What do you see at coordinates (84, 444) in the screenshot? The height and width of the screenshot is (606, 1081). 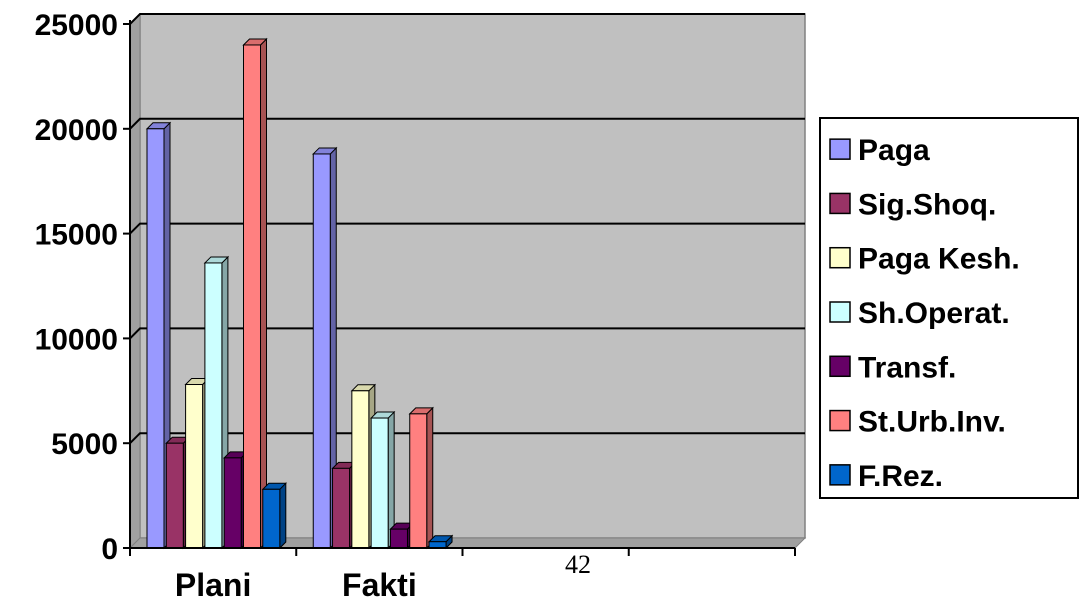 I see `y-tick-label: 5000` at bounding box center [84, 444].